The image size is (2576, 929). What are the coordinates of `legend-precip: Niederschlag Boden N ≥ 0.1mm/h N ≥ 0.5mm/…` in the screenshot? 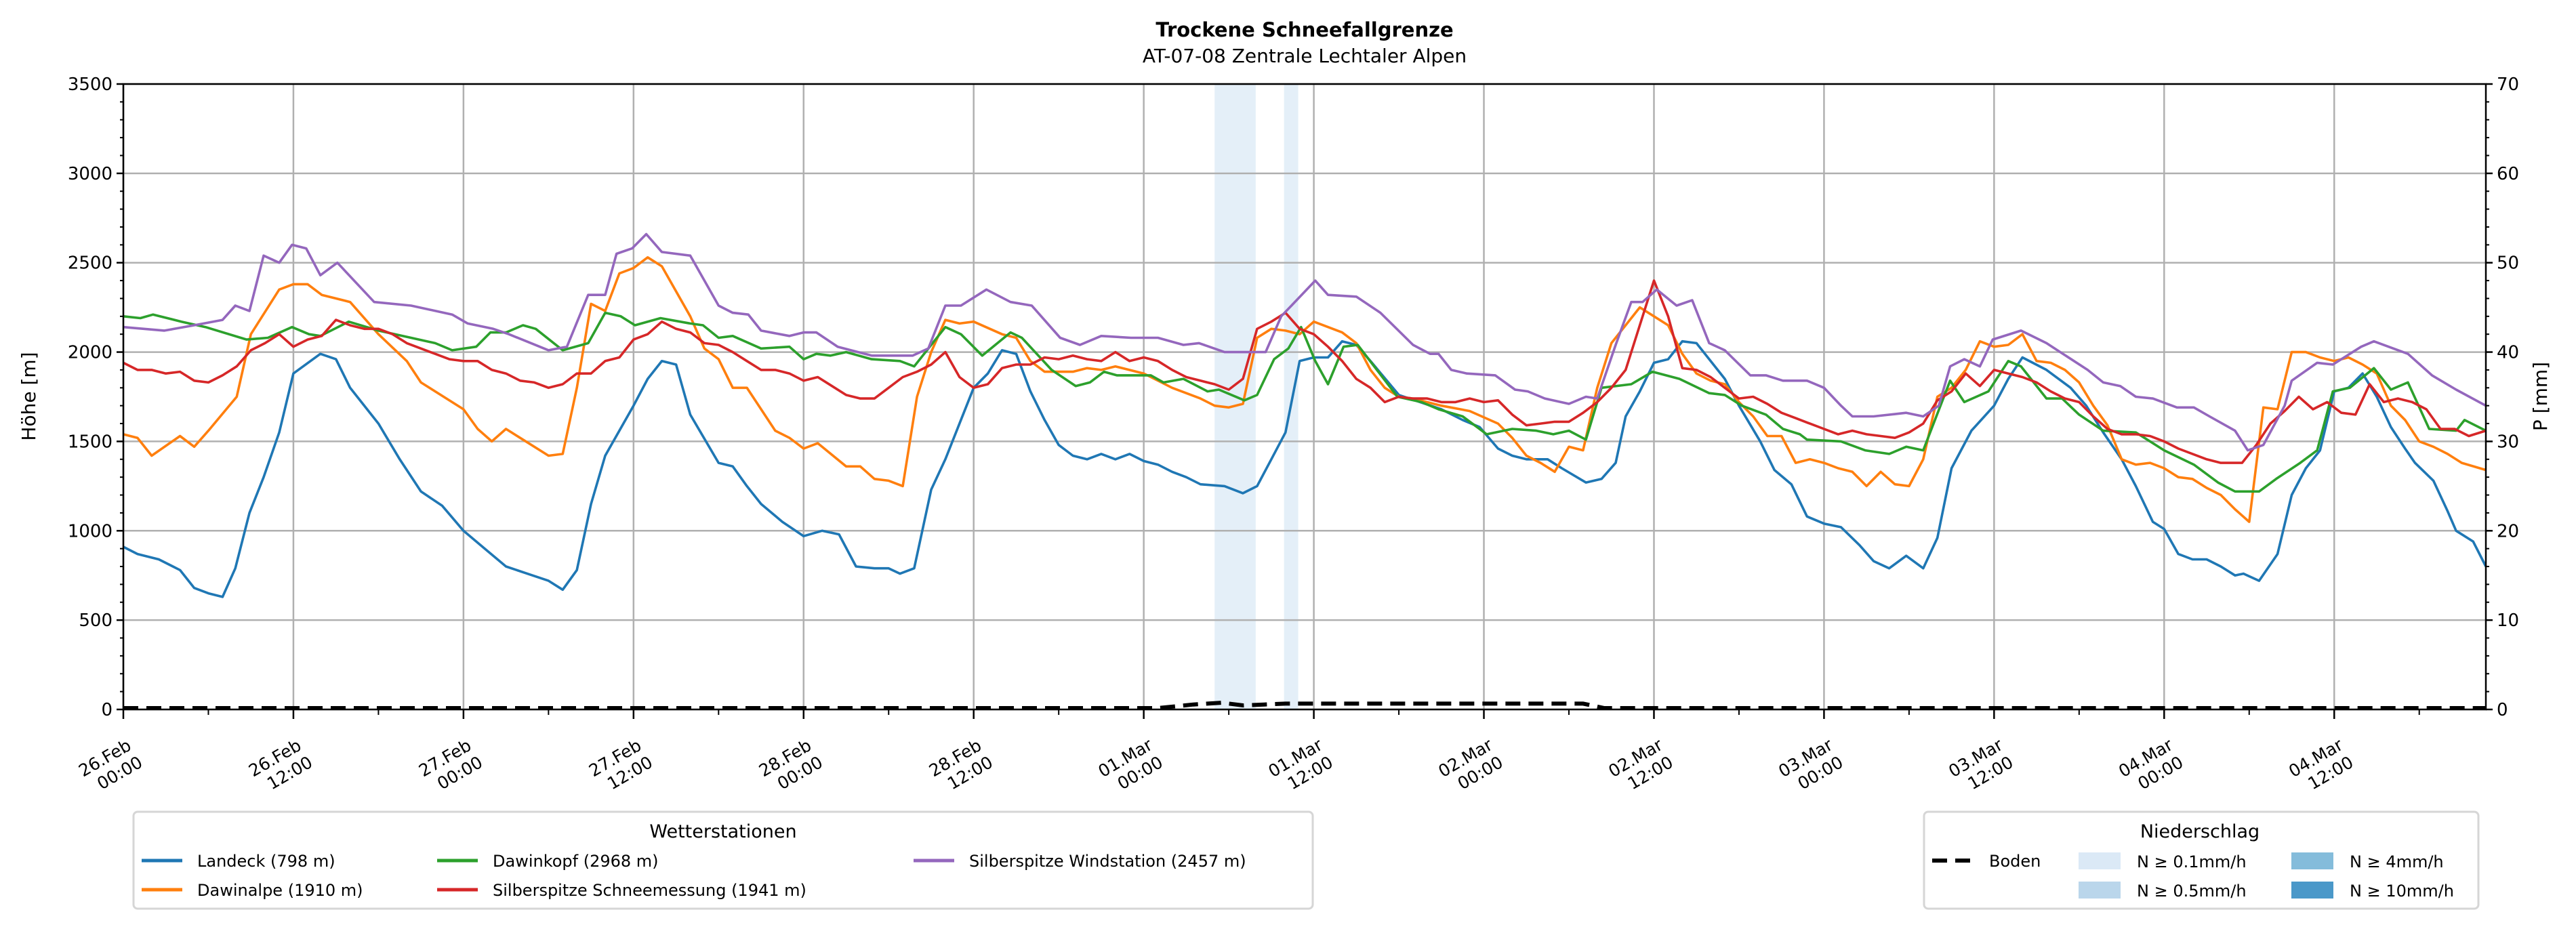 It's located at (2202, 860).